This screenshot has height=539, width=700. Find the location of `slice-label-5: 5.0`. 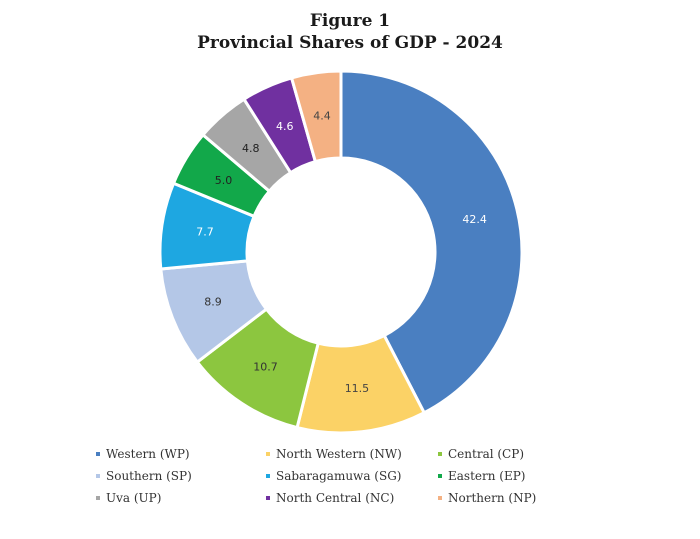

slice-label-5: 5.0 is located at coordinates (224, 180).